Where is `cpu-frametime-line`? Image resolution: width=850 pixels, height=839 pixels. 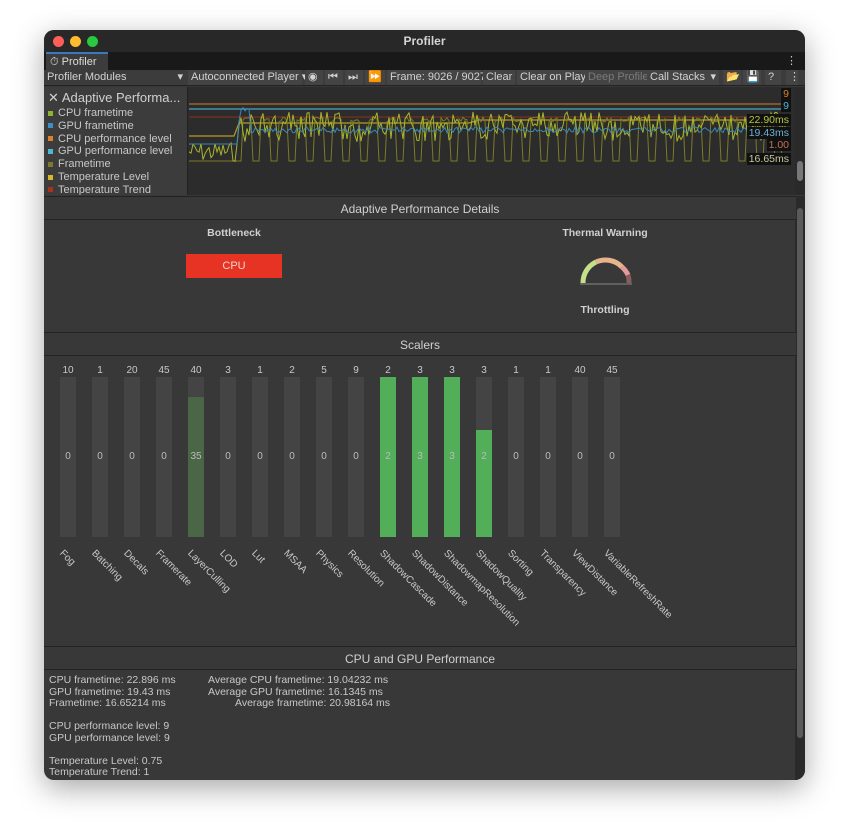
cpu-frametime-line is located at coordinates (489, 137).